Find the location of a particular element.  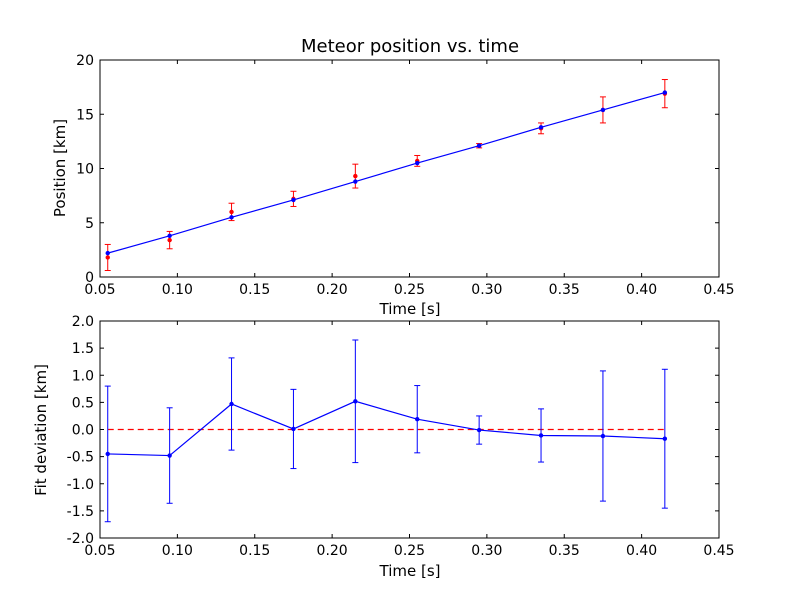

top-x-tick-label: 0.30 is located at coordinates (486, 290).